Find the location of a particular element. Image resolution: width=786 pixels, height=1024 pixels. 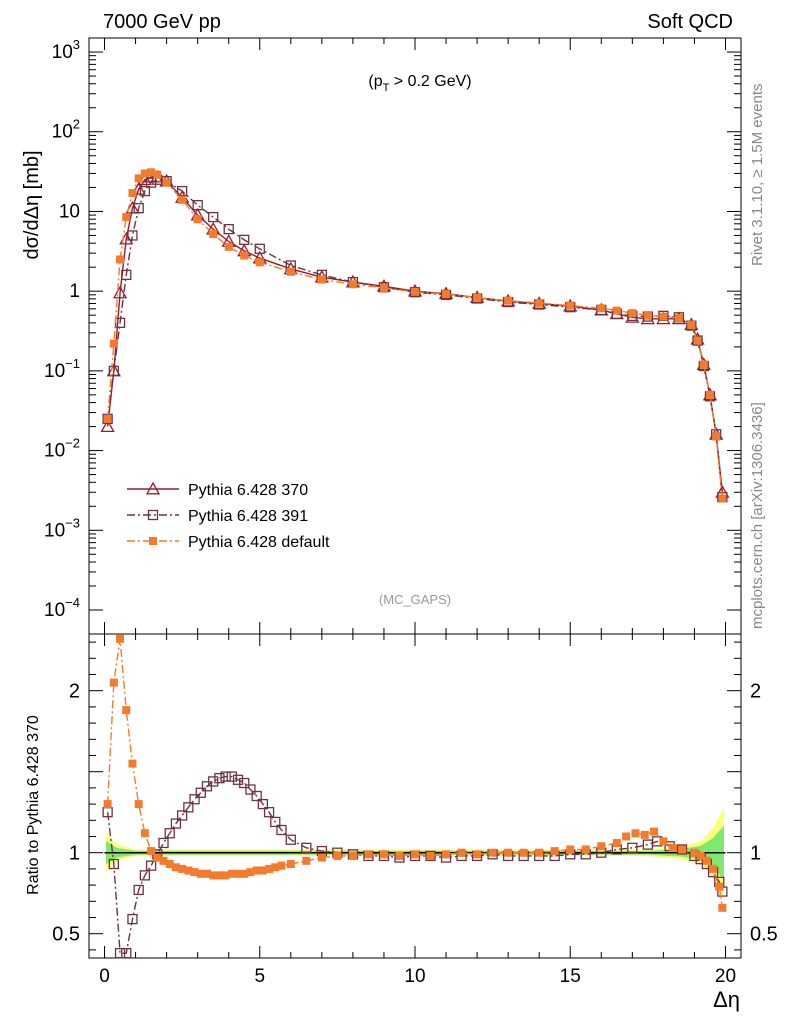

legend-entry: Pythia 6.428 default is located at coordinates (228, 542).